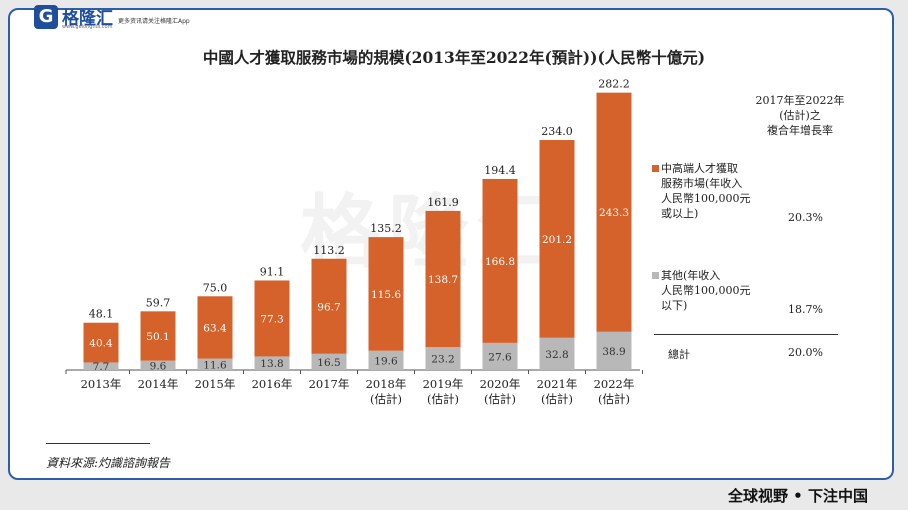 The height and width of the screenshot is (510, 908). What do you see at coordinates (443, 202) in the screenshot?
I see `label-total-6: 161.9` at bounding box center [443, 202].